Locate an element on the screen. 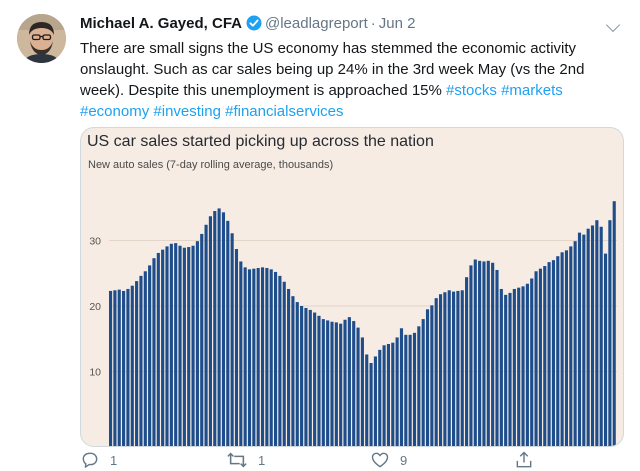  share-icon is located at coordinates (524, 459).